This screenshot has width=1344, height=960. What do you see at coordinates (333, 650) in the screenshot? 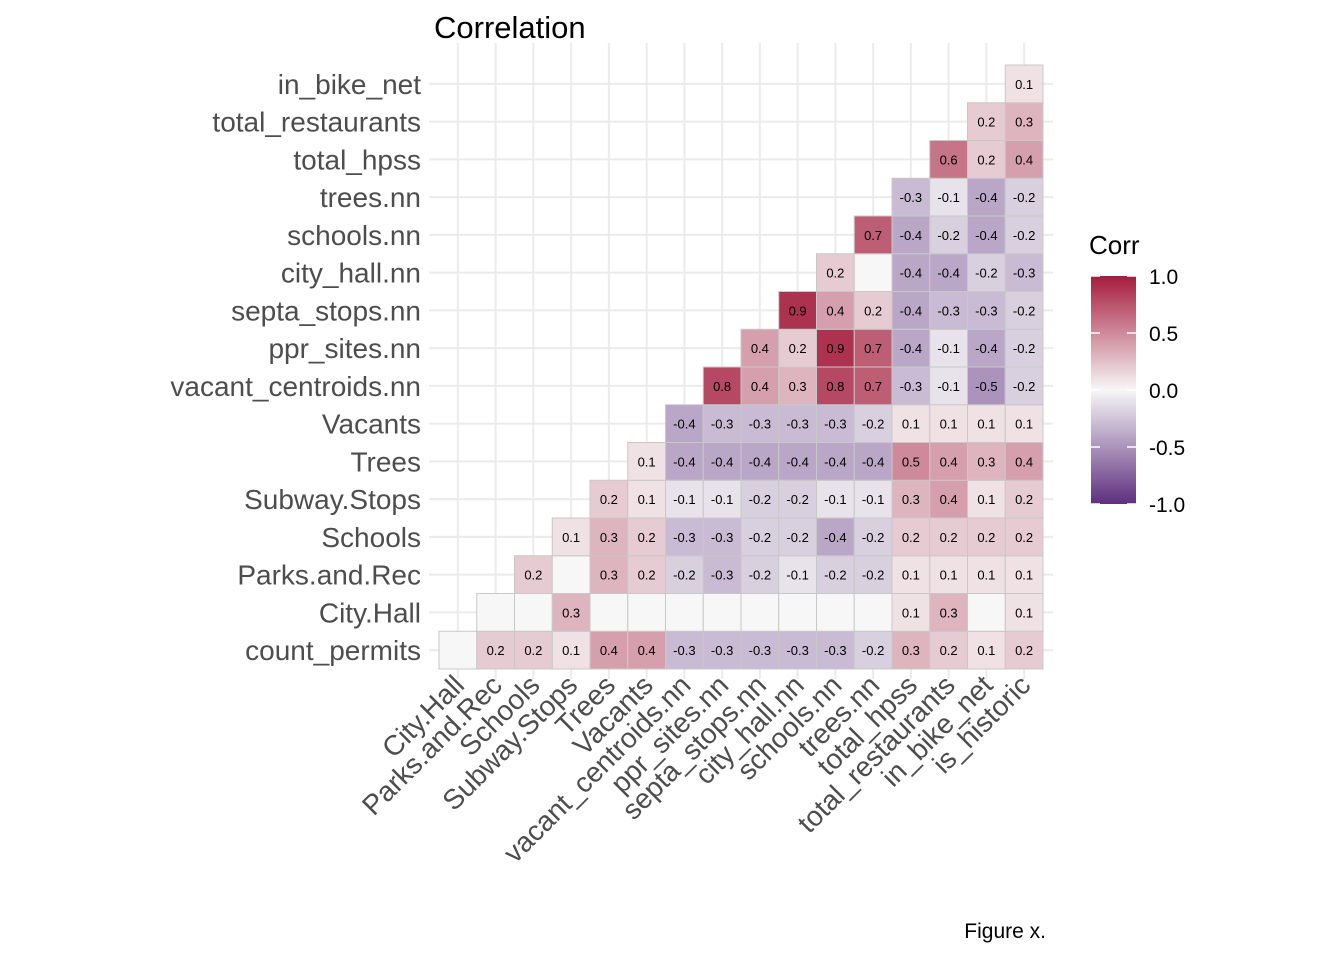
I see `y-tick-label: count_permits` at bounding box center [333, 650].